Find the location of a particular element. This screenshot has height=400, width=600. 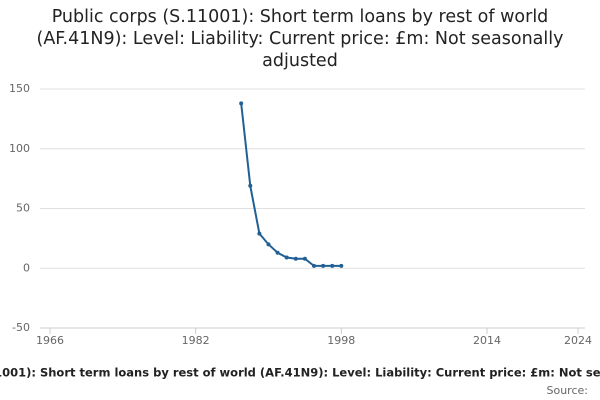

x-tick-label: 2014 is located at coordinates (487, 340).